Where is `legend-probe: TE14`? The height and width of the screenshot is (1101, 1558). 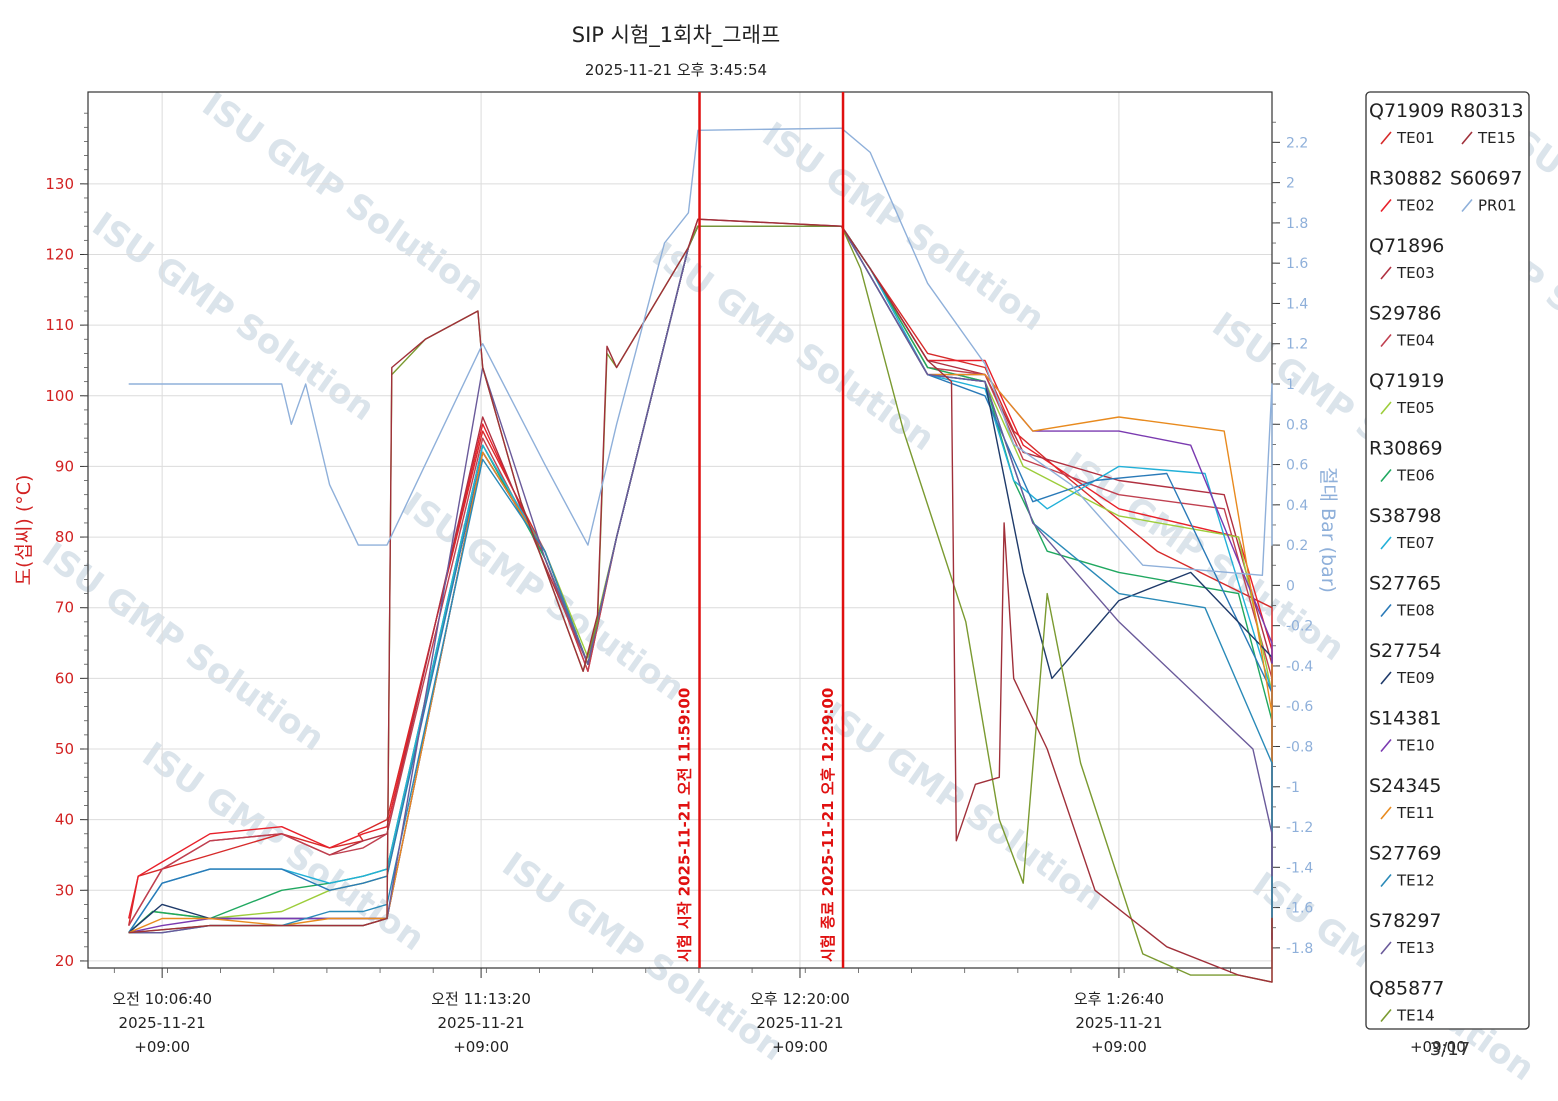 legend-probe: TE14 is located at coordinates (1415, 1016).